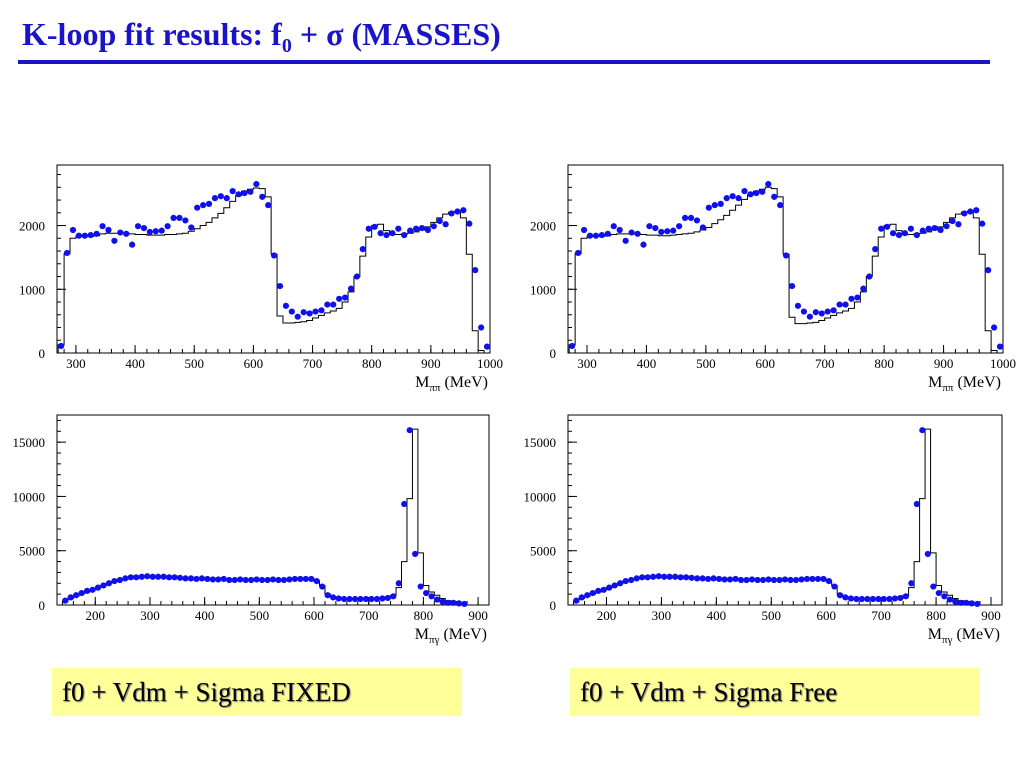  I want to click on y-tick-label: 10000, so click(540, 496).